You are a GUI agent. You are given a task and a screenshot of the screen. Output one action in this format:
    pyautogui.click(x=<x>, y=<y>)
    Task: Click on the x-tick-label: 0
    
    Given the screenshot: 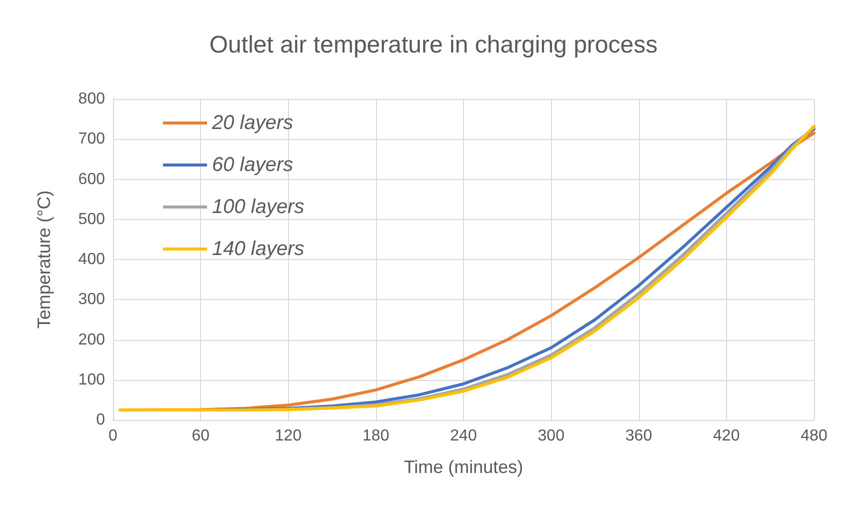 What is the action you would take?
    pyautogui.click(x=113, y=436)
    